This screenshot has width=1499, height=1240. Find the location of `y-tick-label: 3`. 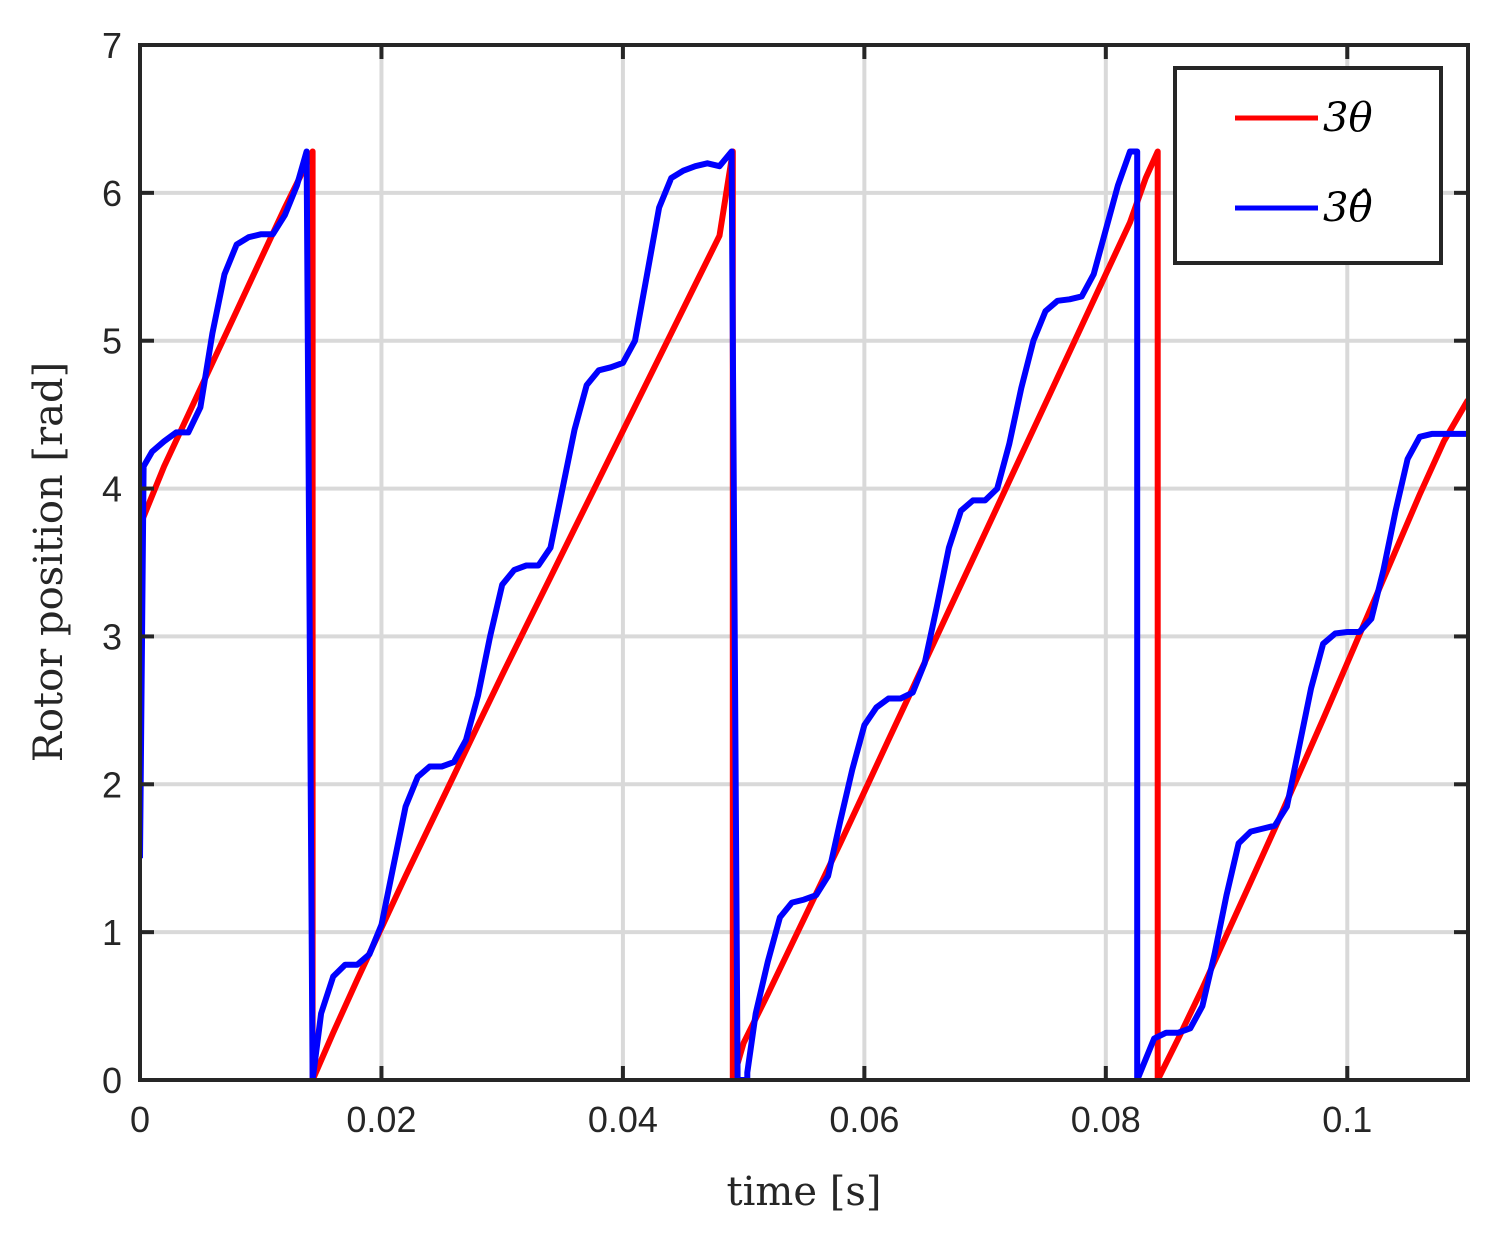

y-tick-label: 3 is located at coordinates (112, 636).